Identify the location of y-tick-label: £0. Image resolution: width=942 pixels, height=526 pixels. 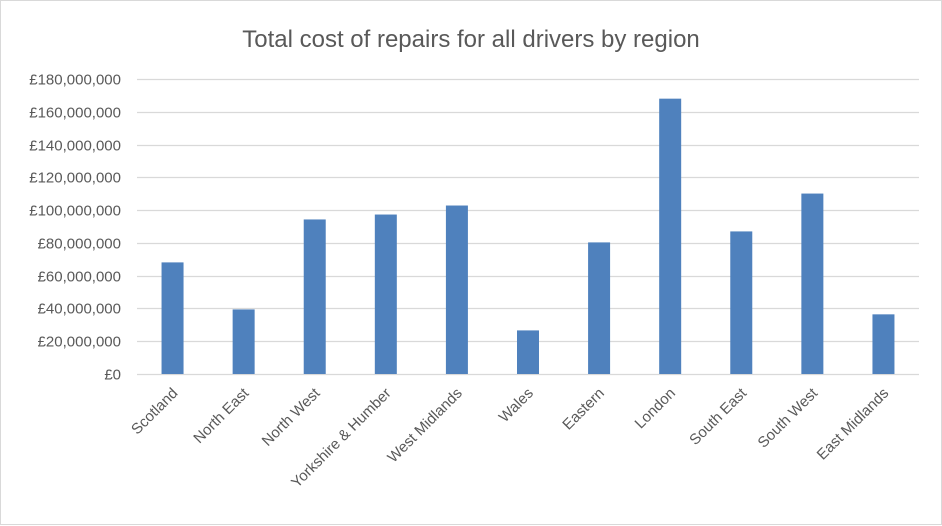
(112, 375).